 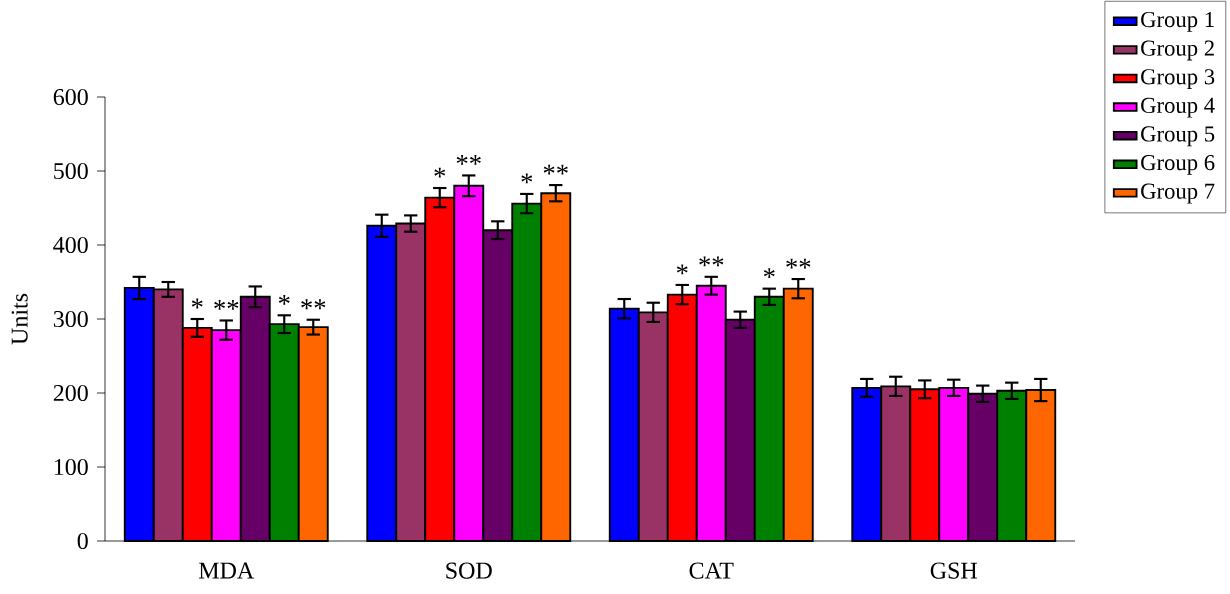 What do you see at coordinates (70, 97) in the screenshot?
I see `y-tick-label: 600` at bounding box center [70, 97].